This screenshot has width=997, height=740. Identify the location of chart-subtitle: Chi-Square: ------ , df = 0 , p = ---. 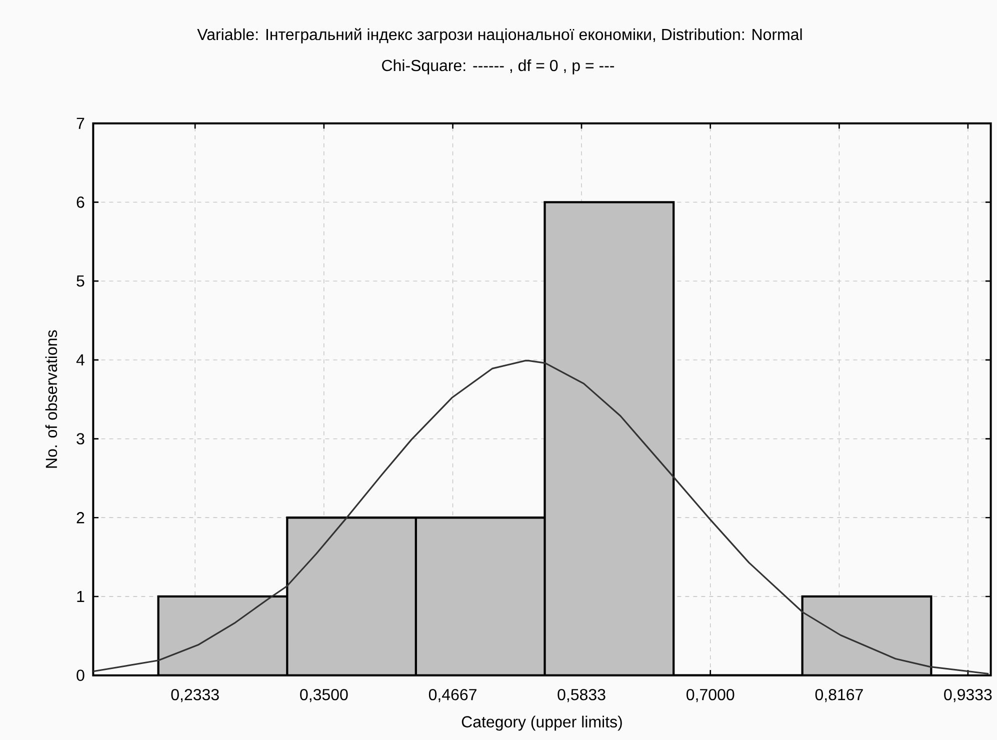
(498, 66).